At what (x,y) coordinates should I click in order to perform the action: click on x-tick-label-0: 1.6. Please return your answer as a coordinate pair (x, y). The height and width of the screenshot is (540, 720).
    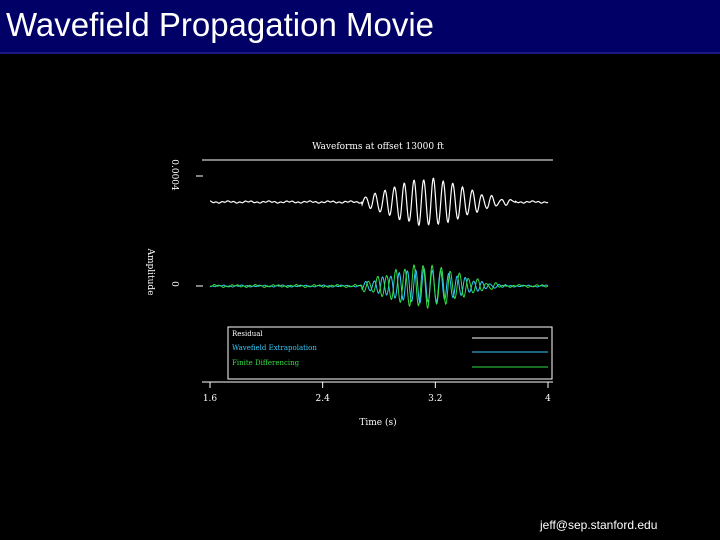
    Looking at the image, I should click on (210, 399).